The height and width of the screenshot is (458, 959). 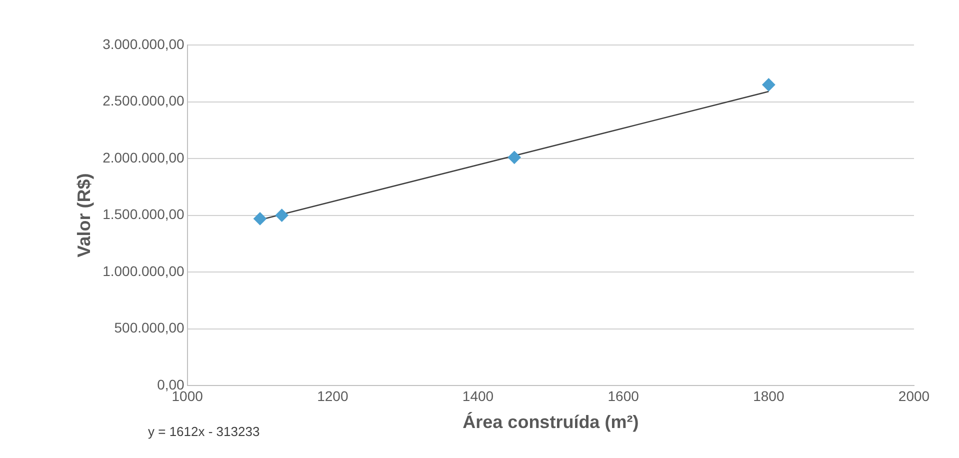 I want to click on y-tick-label: 500.000,00, so click(x=149, y=328).